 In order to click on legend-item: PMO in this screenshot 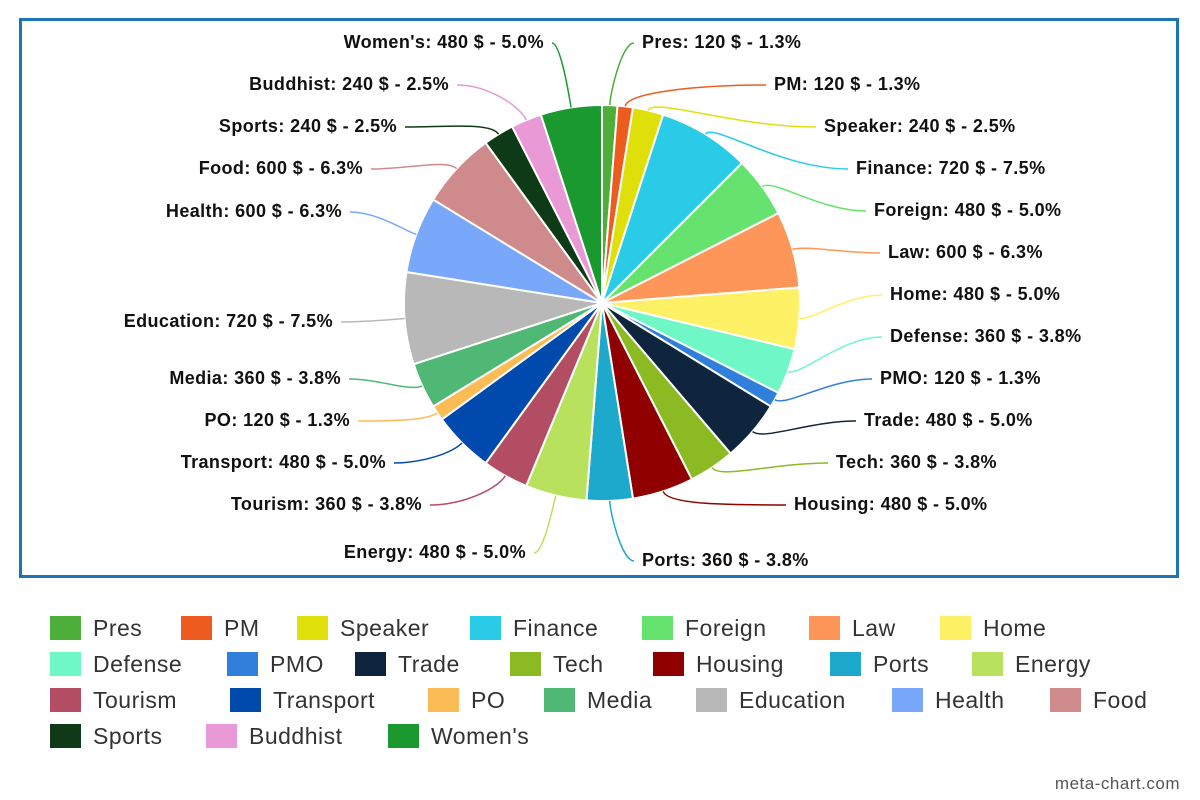, I will do `click(275, 664)`.